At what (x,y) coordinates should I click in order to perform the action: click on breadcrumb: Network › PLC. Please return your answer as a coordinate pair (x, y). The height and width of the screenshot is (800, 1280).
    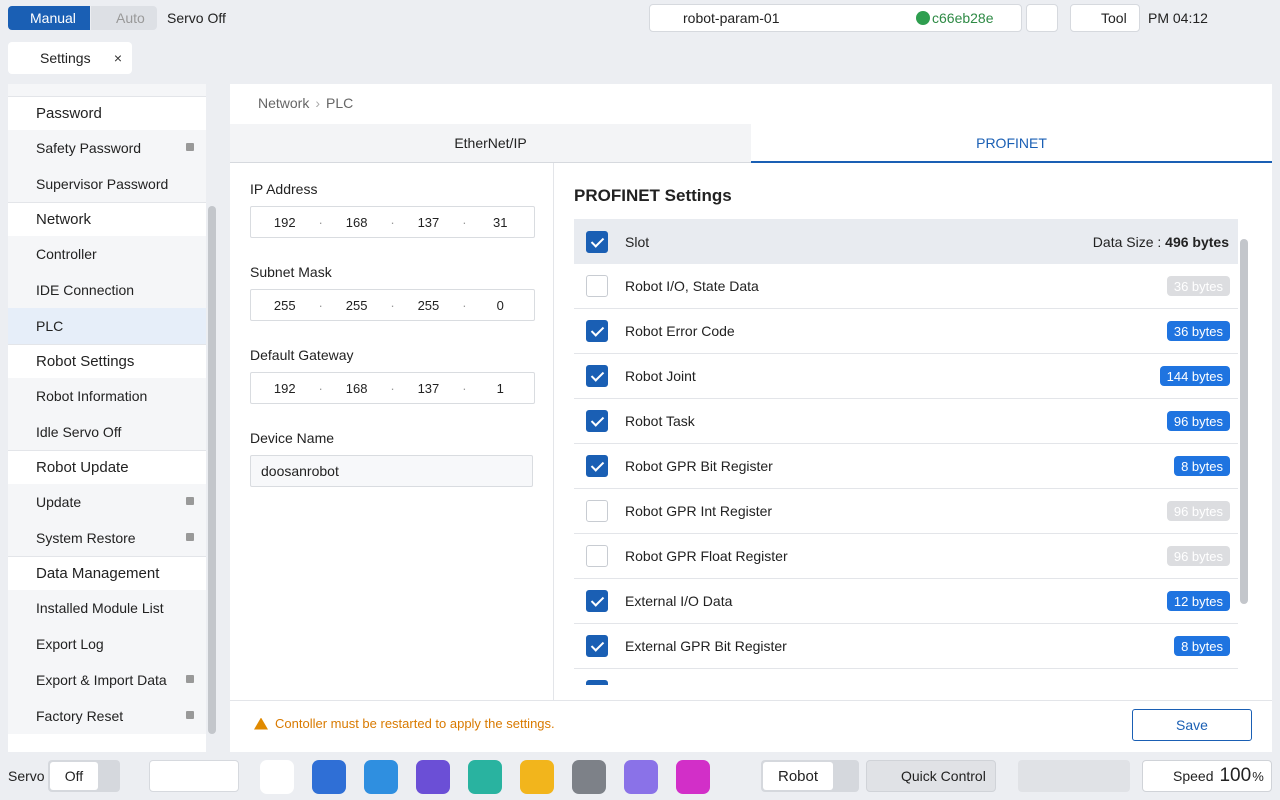
    Looking at the image, I should click on (306, 103).